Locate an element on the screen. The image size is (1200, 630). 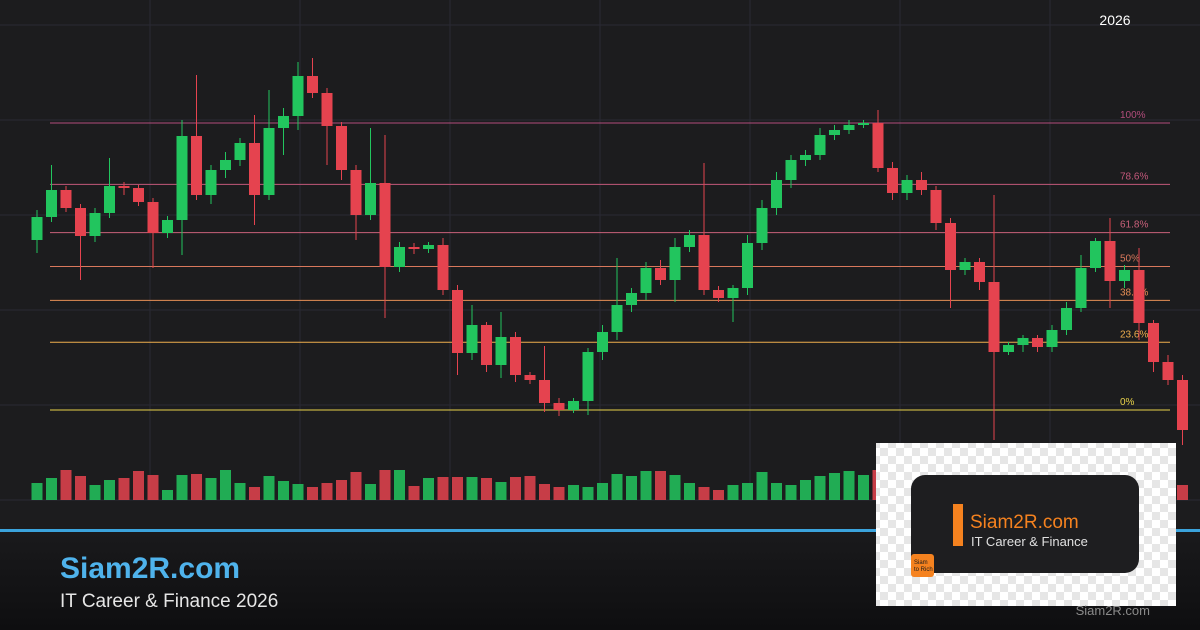
logo is located at coordinates (922, 565).